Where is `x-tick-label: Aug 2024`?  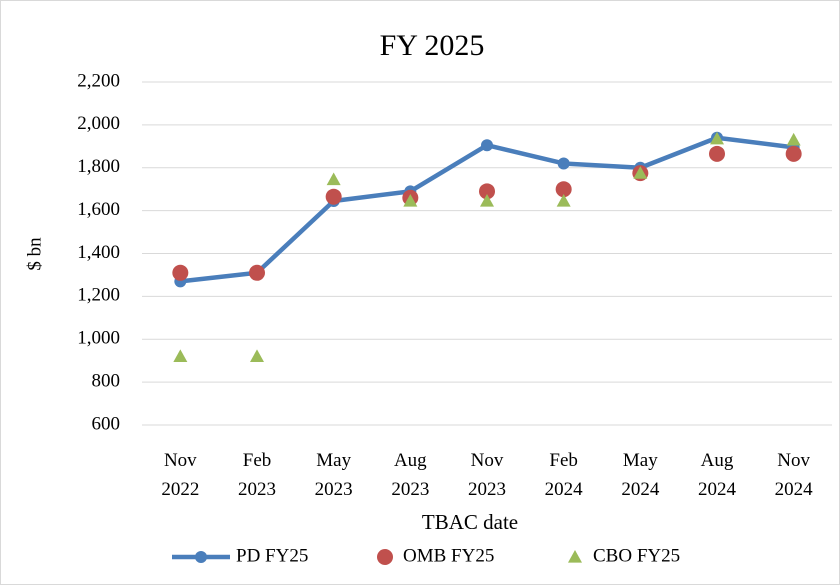 x-tick-label: Aug 2024 is located at coordinates (717, 475).